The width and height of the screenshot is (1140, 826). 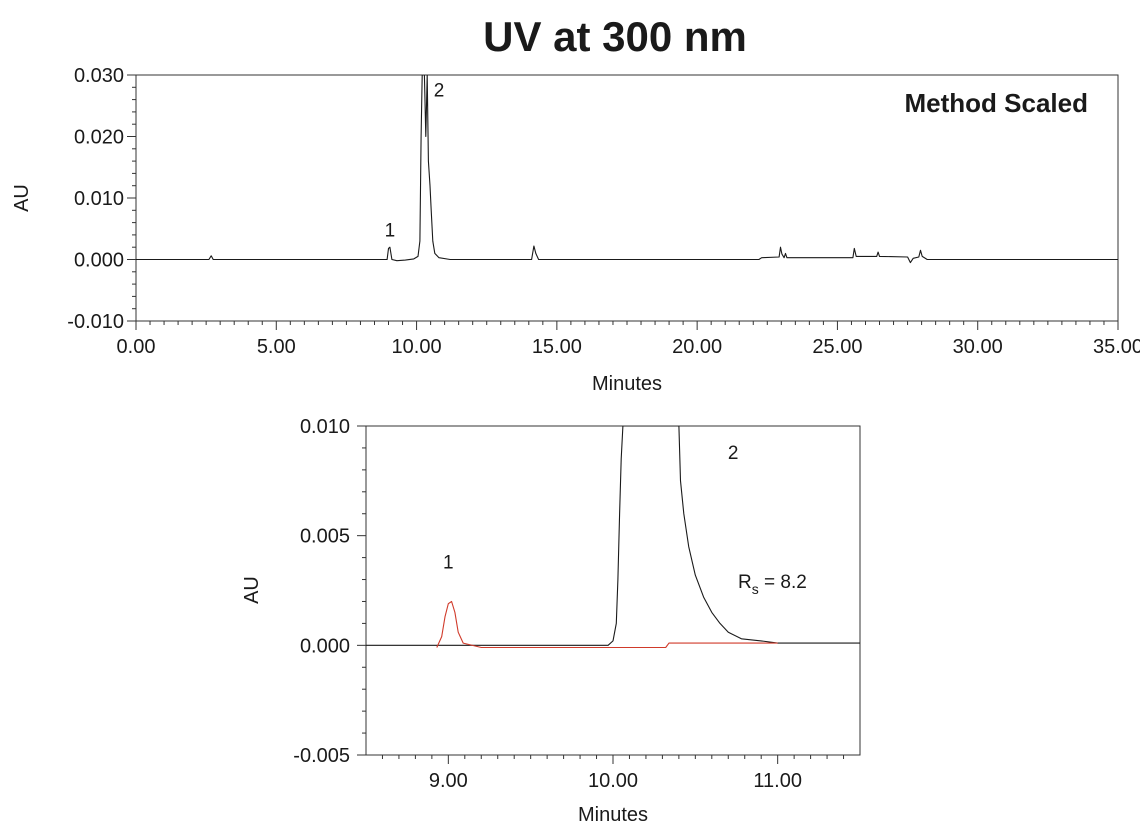 I want to click on x-tick-label: 0.00, so click(x=136, y=347).